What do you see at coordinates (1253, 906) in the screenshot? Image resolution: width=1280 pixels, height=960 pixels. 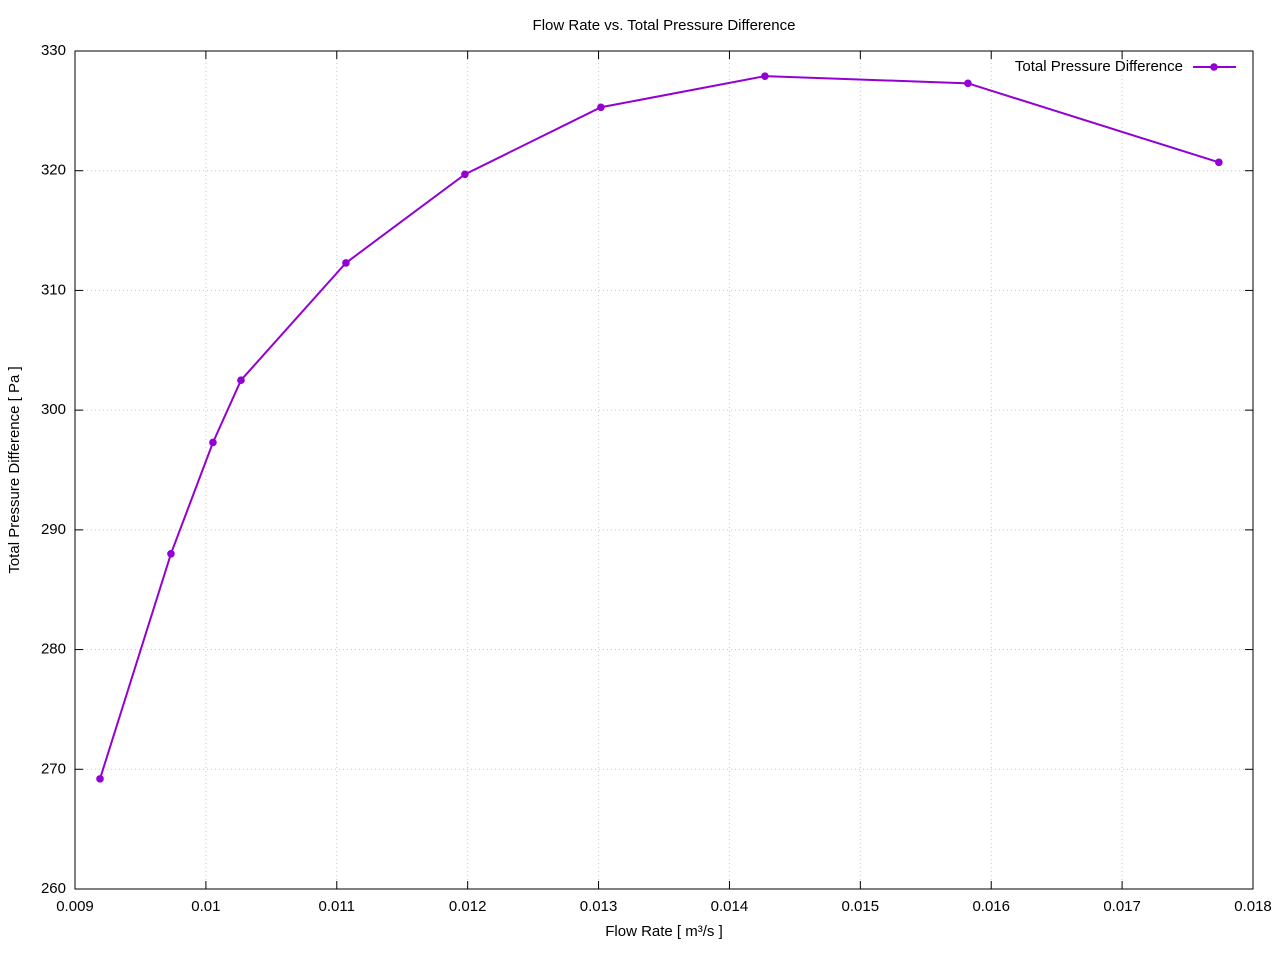 I see `x-tick-label: 0.018` at bounding box center [1253, 906].